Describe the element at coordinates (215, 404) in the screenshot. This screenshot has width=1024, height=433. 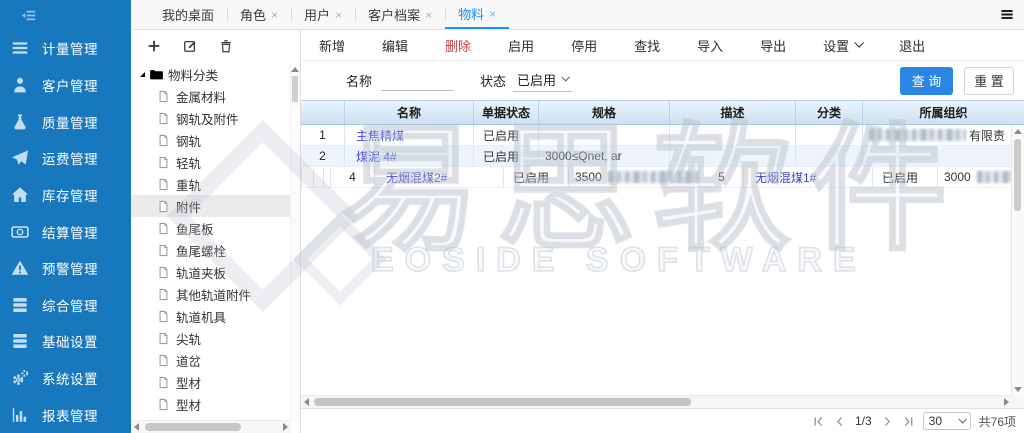
I see `tree-node-14: 型材` at that location.